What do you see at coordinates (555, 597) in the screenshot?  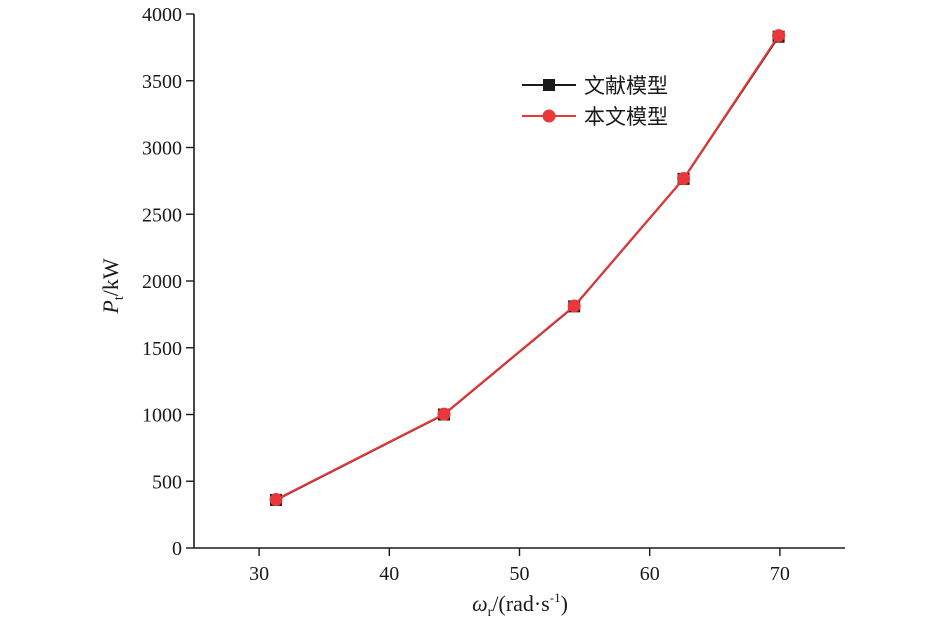 I see `x-axis-superscript: -1` at bounding box center [555, 597].